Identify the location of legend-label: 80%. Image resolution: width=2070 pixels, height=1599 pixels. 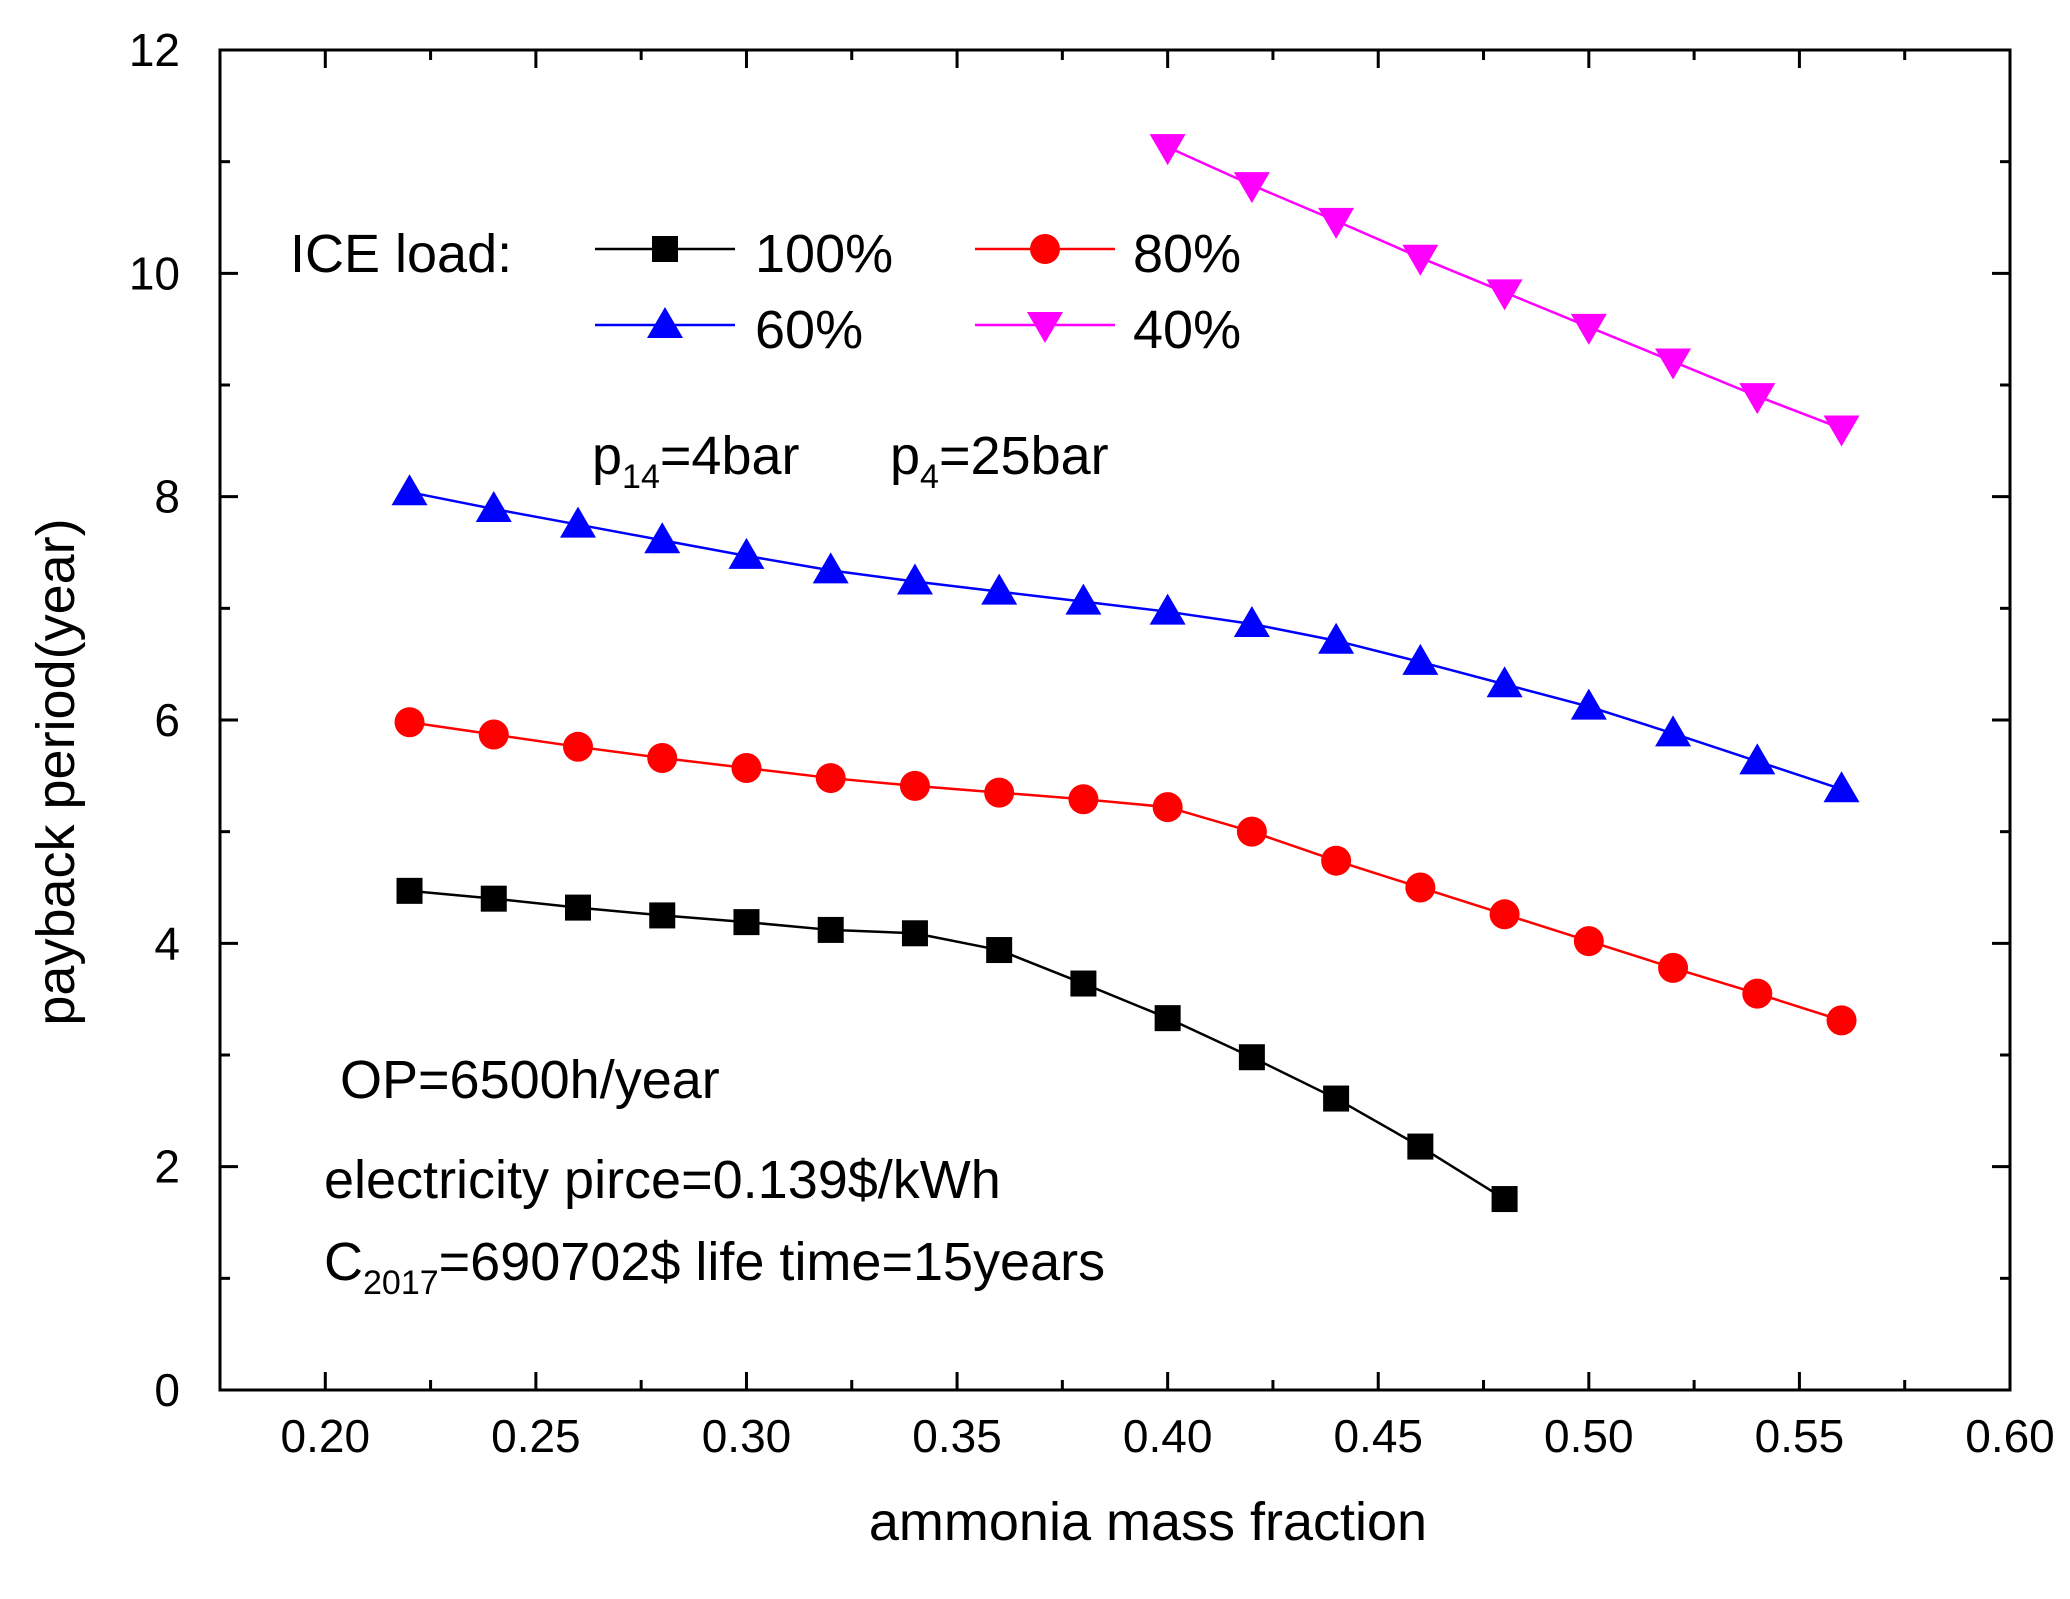
(1187, 254).